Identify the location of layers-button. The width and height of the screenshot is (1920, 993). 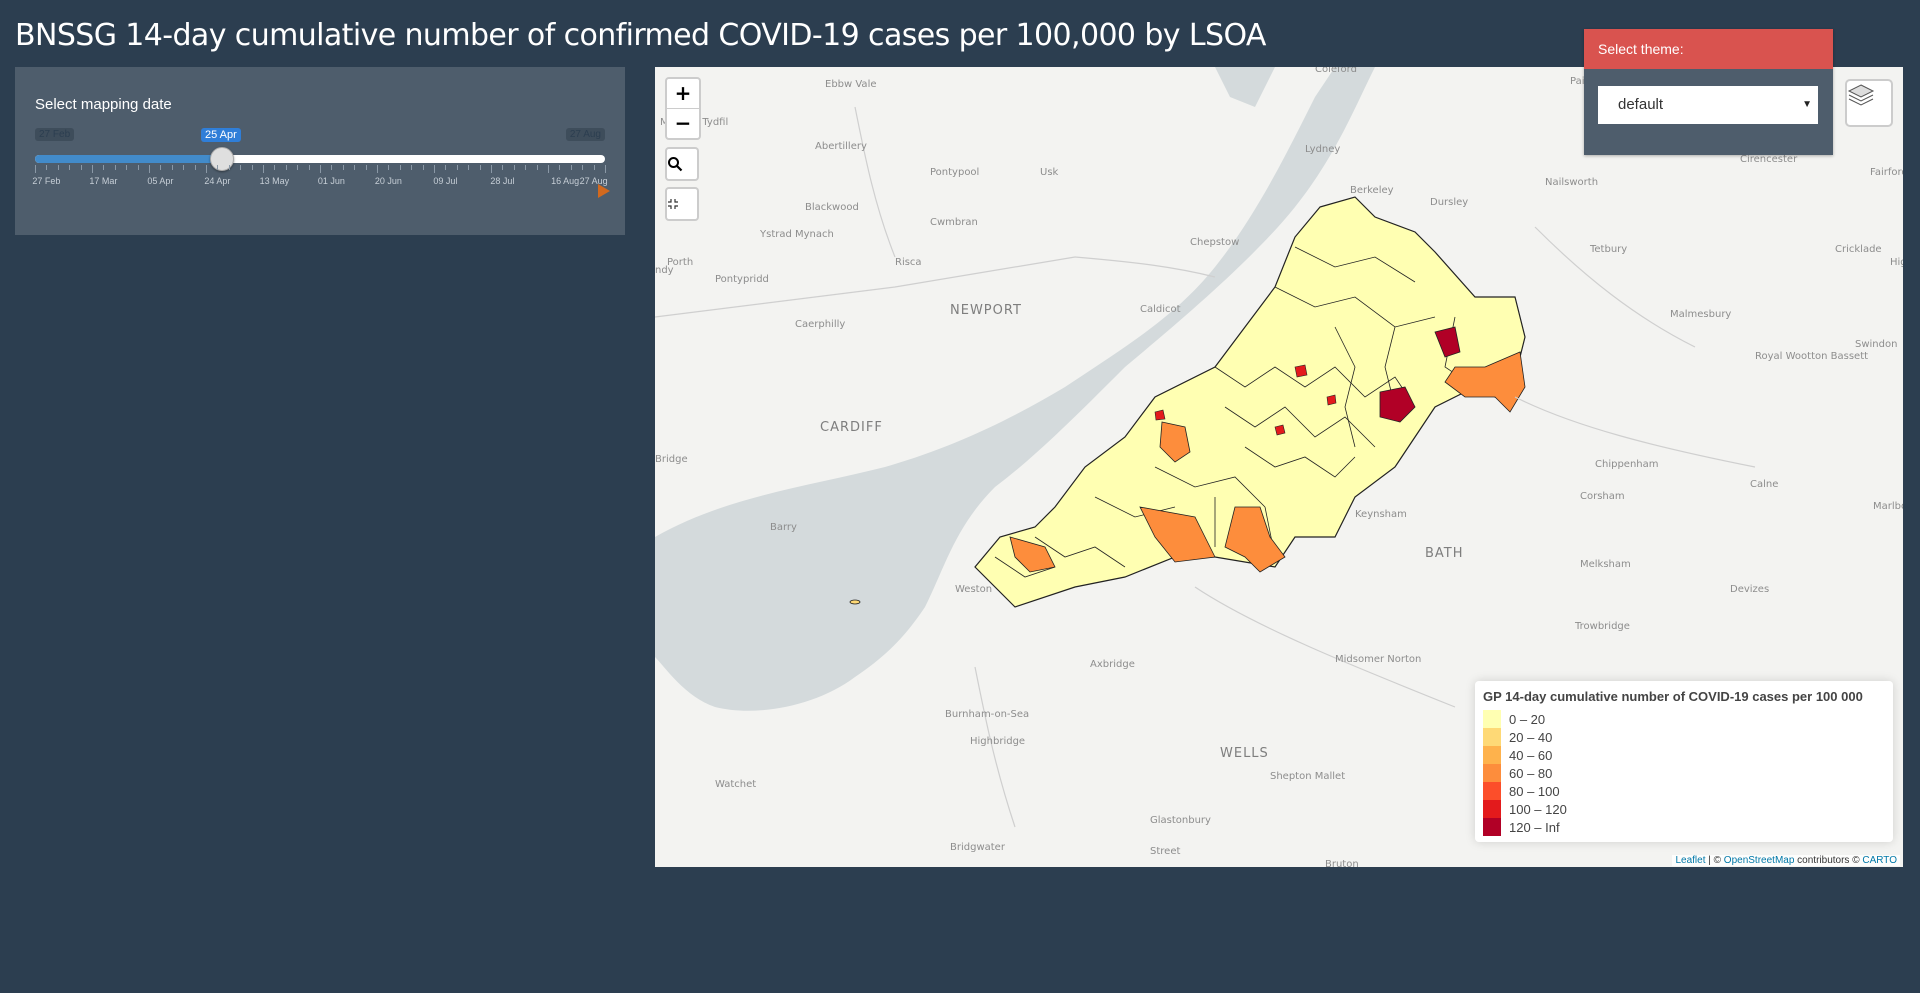
(1869, 103).